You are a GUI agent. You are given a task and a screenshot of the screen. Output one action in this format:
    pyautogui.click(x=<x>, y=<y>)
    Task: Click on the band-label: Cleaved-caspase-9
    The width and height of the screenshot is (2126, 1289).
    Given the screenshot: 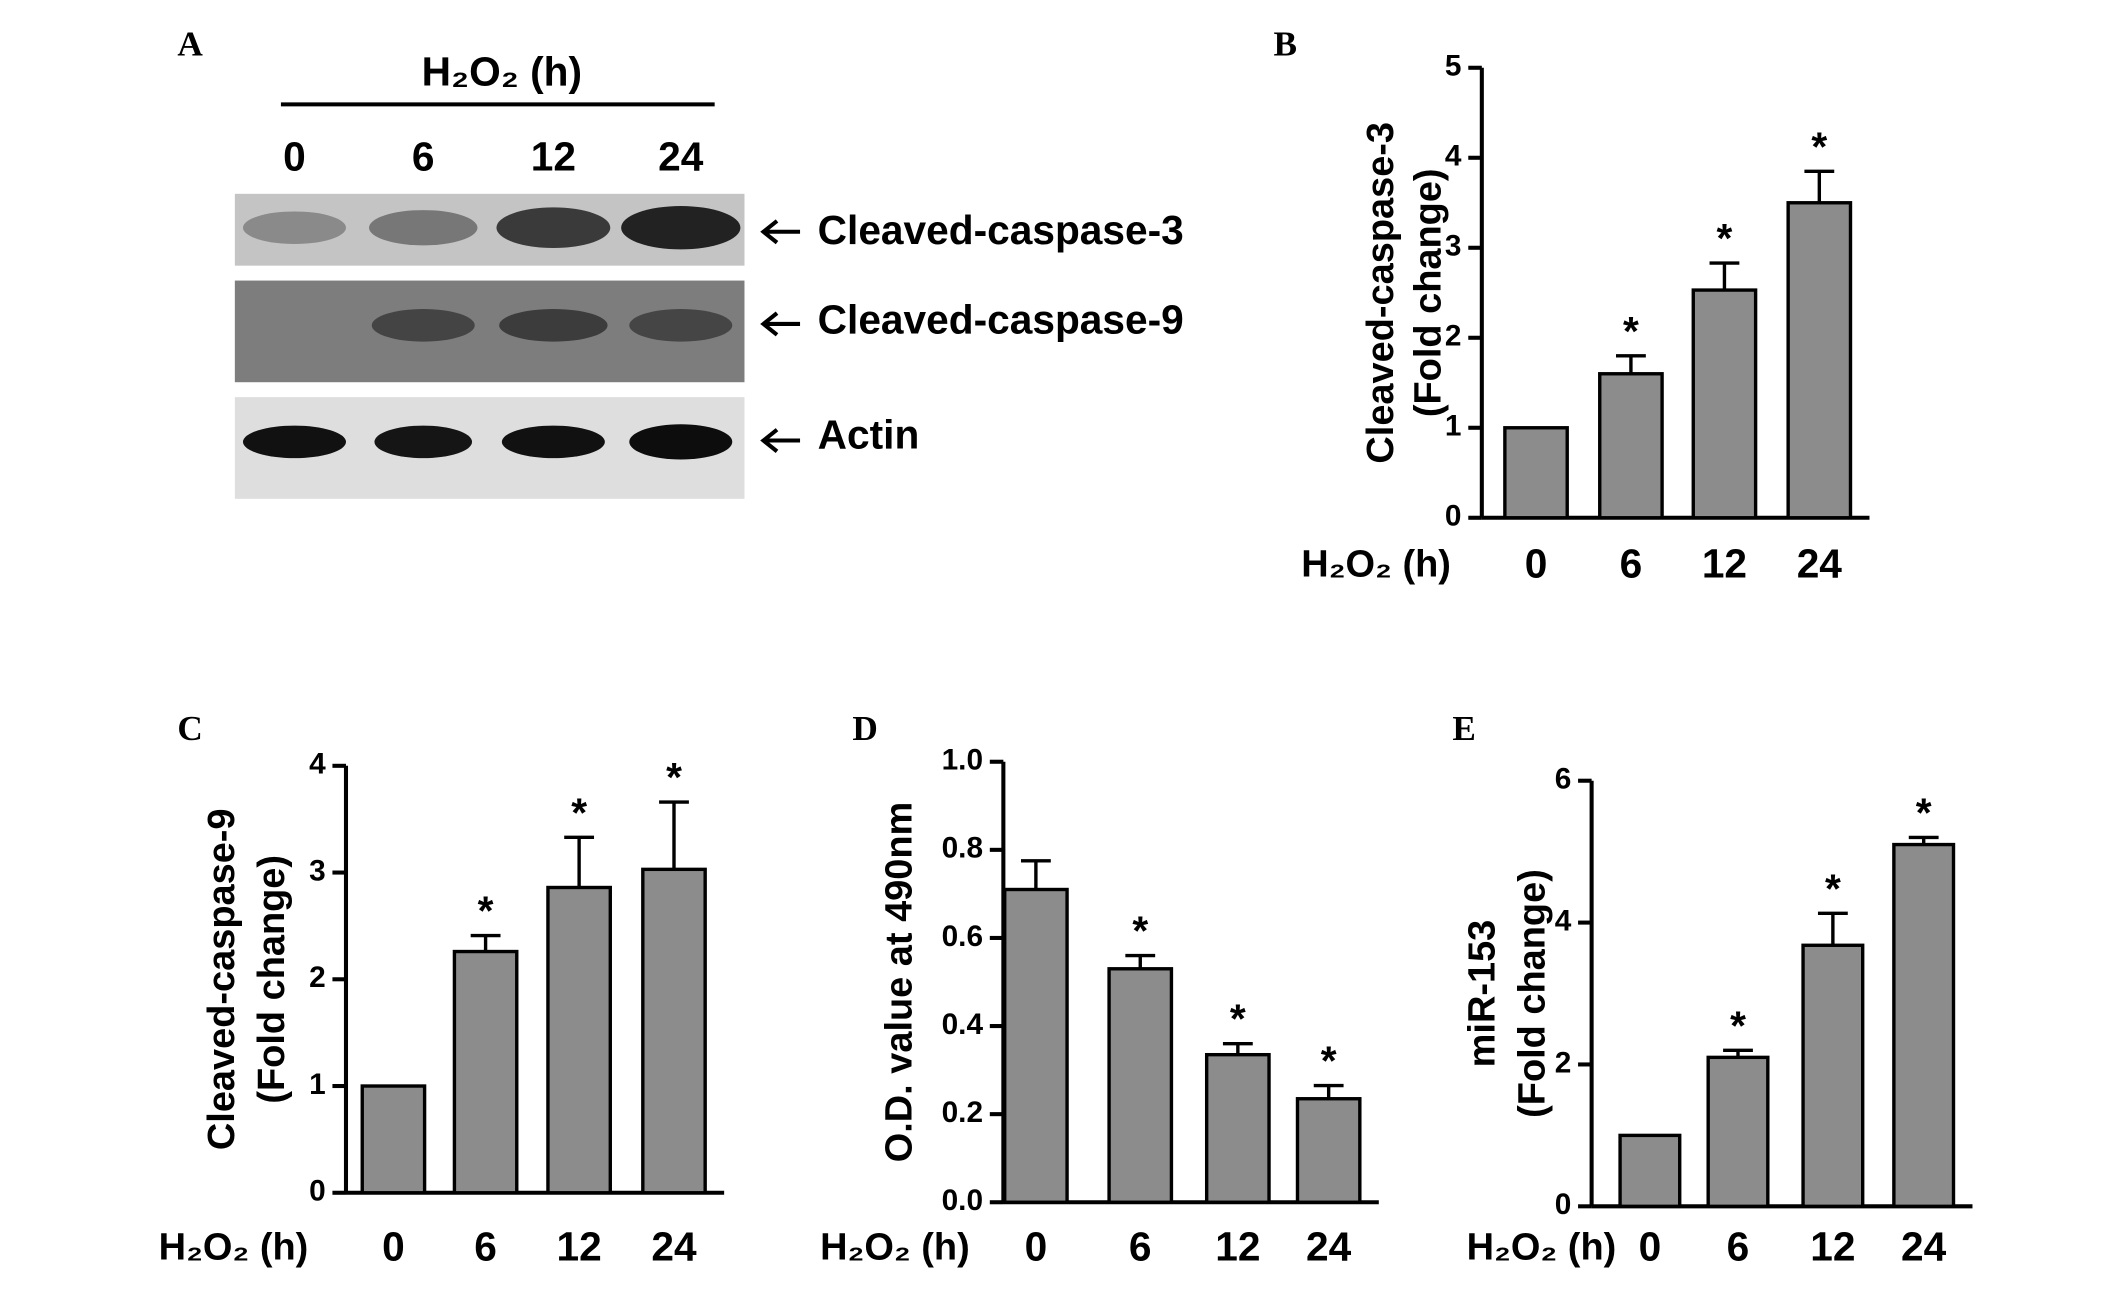 What is the action you would take?
    pyautogui.click(x=1001, y=319)
    